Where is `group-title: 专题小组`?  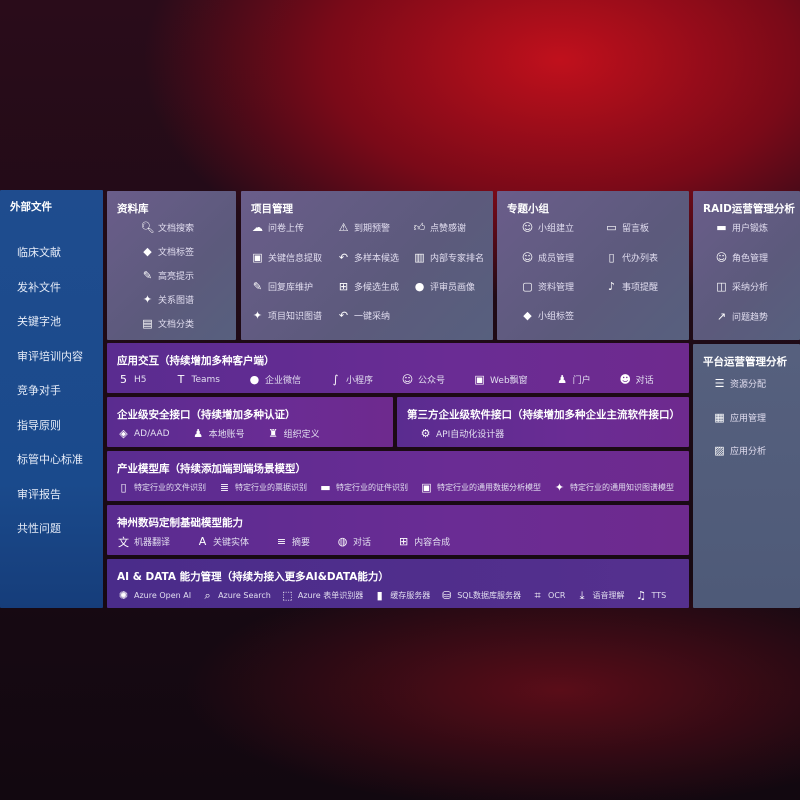
group-title: 专题小组 is located at coordinates (528, 209).